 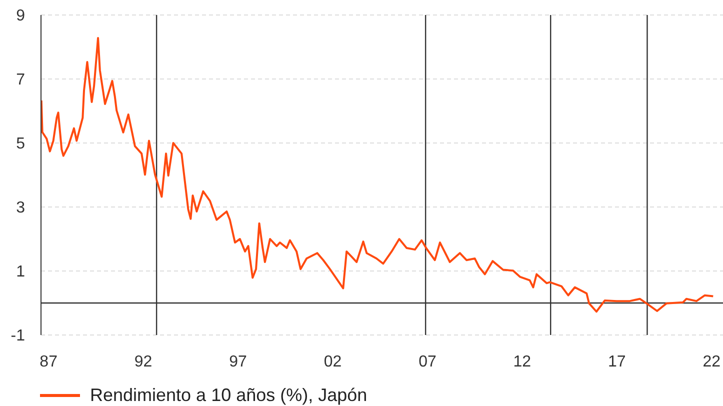 I want to click on y-tick-label: 9, so click(x=21, y=16).